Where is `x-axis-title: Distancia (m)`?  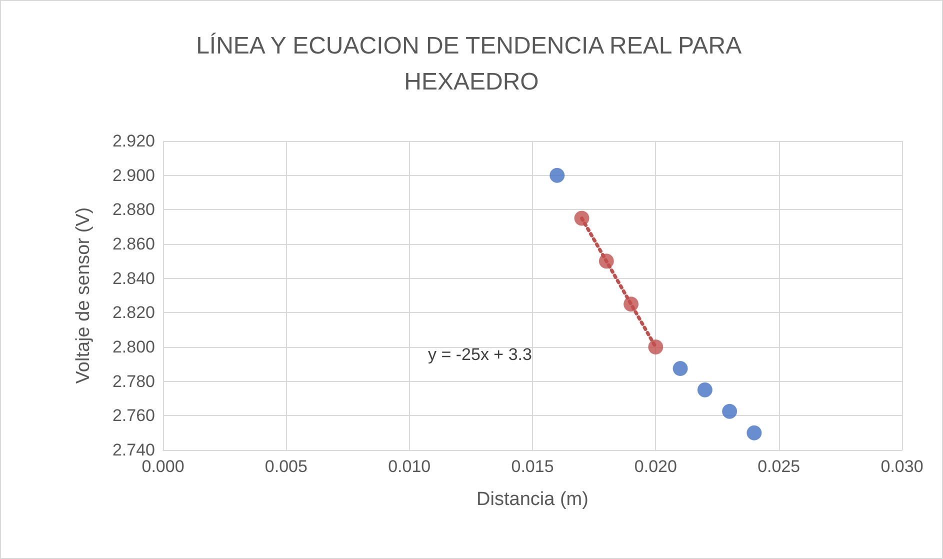 x-axis-title: Distancia (m) is located at coordinates (532, 499).